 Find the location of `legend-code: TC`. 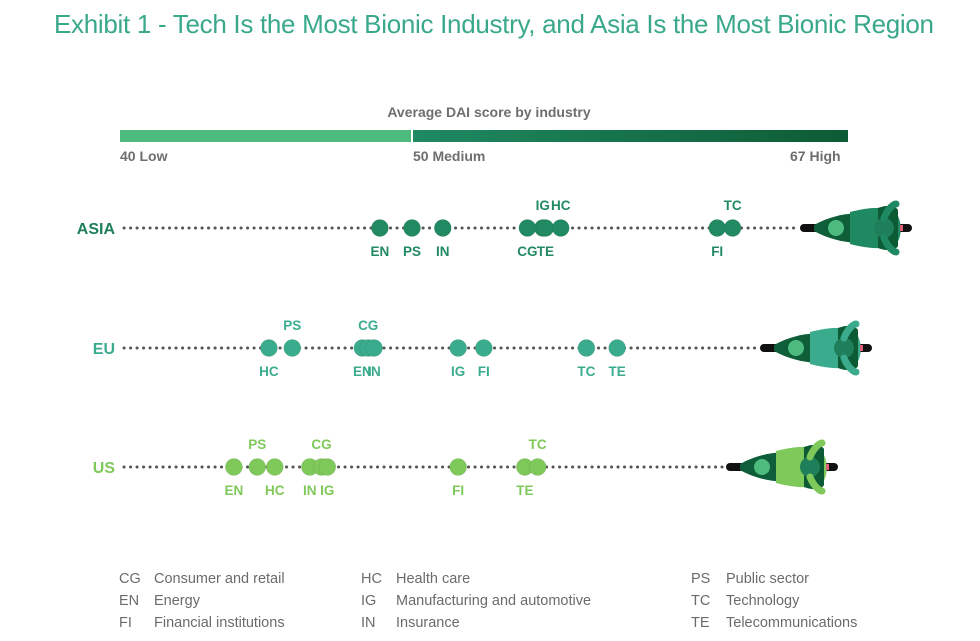

legend-code: TC is located at coordinates (701, 601).